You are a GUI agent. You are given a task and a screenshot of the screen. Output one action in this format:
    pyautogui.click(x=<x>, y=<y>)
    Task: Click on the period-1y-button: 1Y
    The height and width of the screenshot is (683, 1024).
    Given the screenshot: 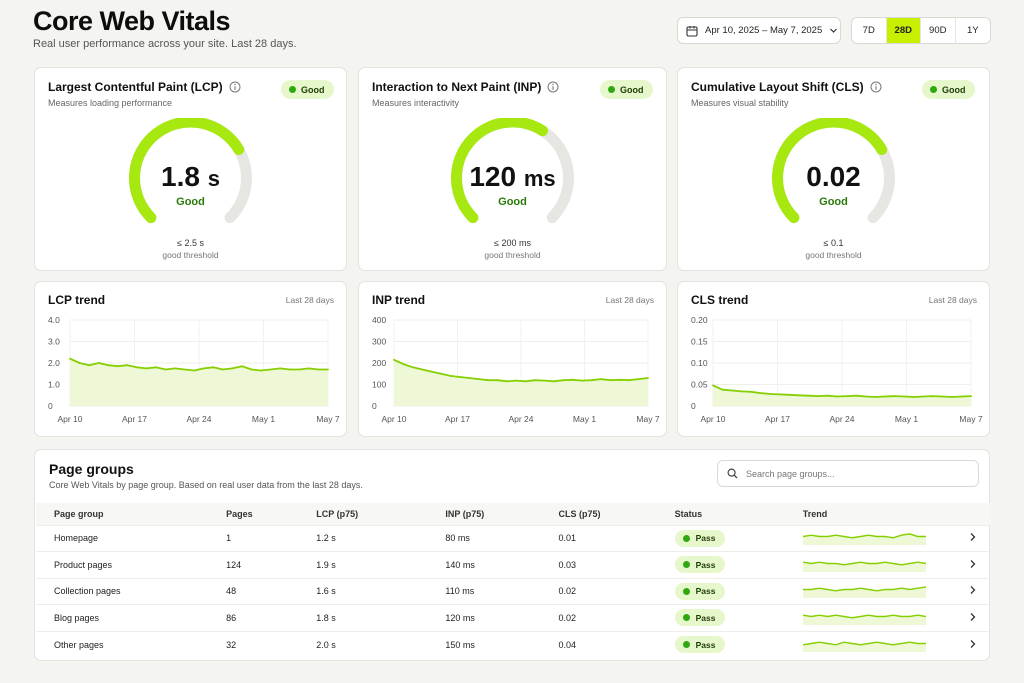 What is the action you would take?
    pyautogui.click(x=972, y=30)
    